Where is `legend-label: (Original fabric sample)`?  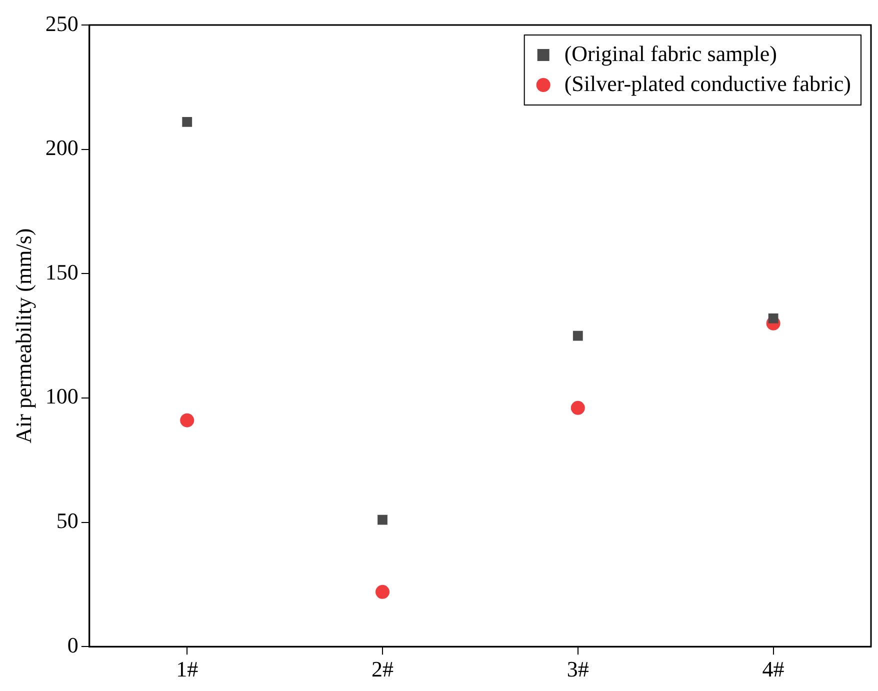
legend-label: (Original fabric sample) is located at coordinates (670, 53).